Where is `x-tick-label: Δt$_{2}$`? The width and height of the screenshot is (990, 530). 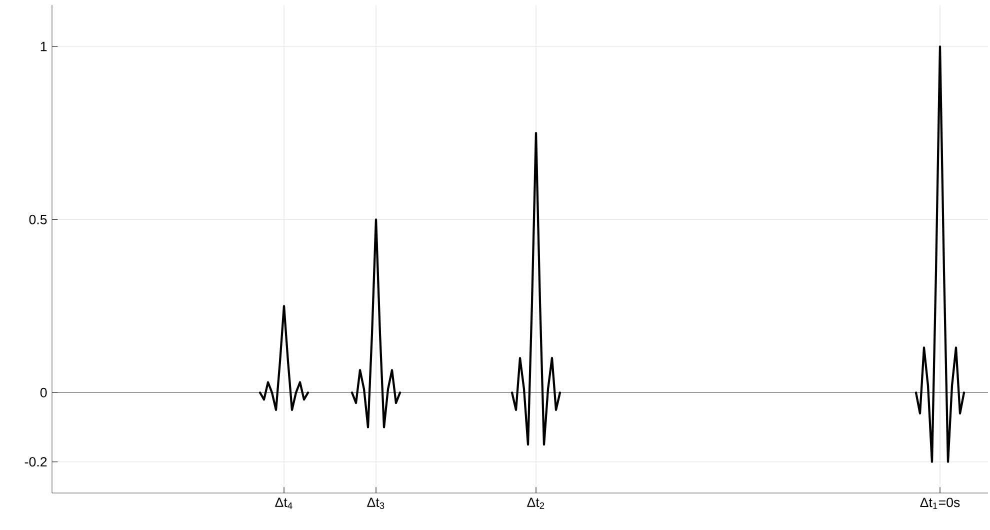 x-tick-label: Δt$_{2}$ is located at coordinates (535, 503).